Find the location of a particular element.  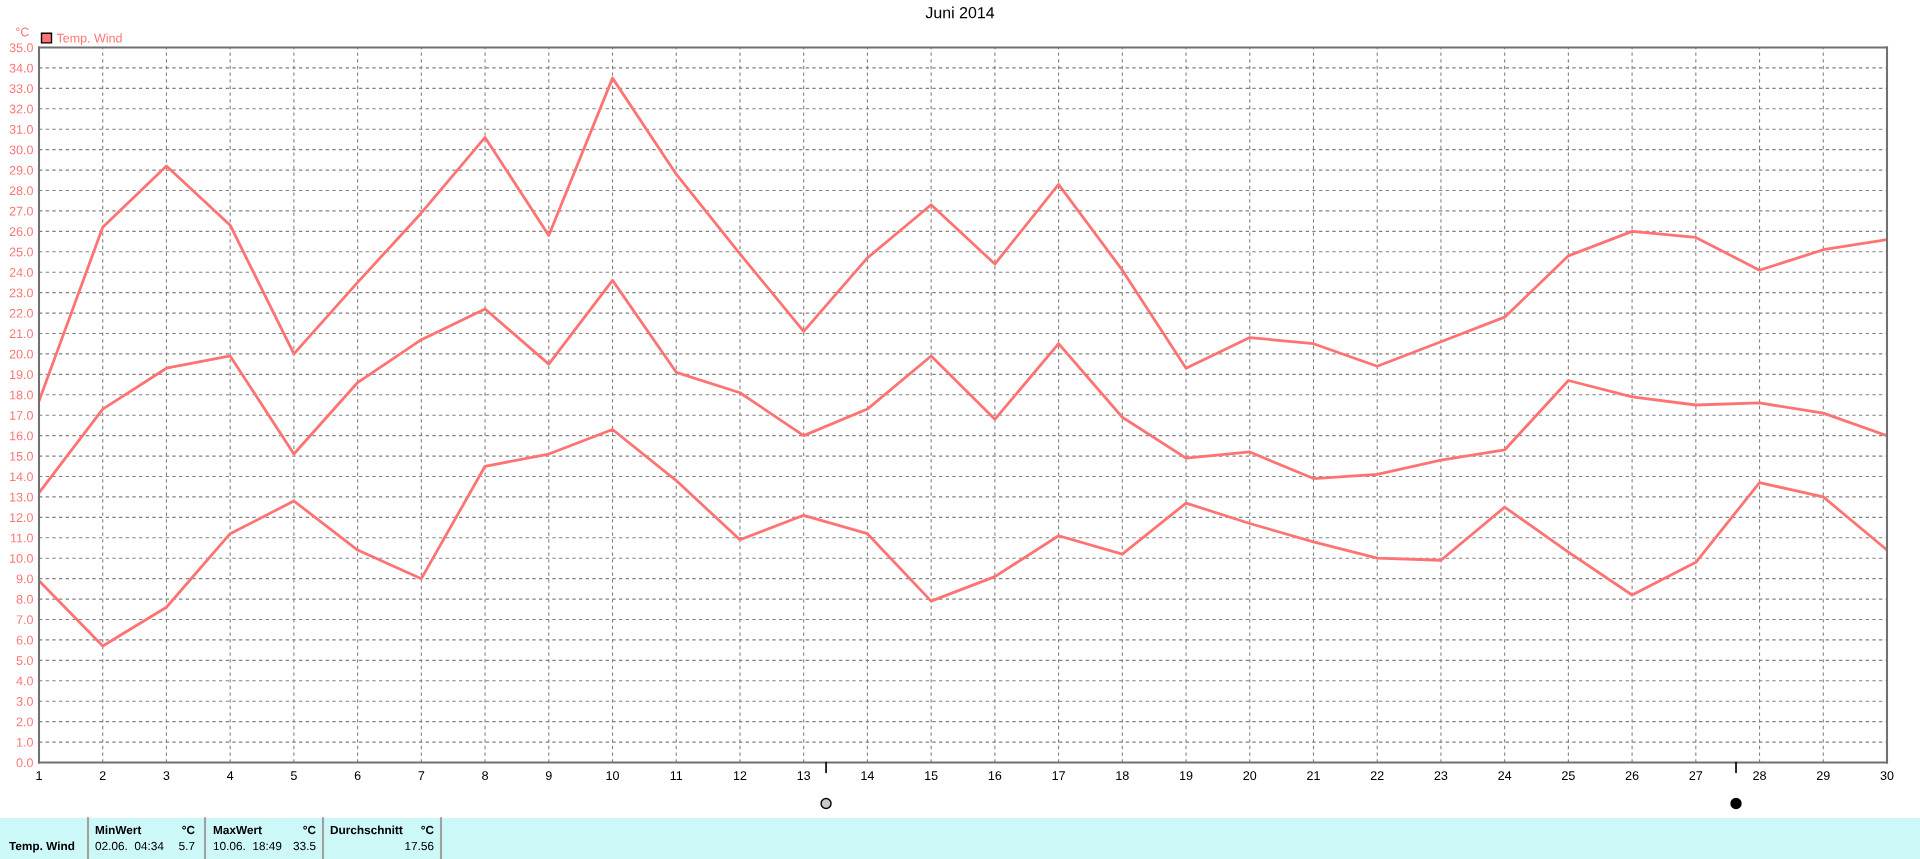

text: 17.56 is located at coordinates (419, 846).